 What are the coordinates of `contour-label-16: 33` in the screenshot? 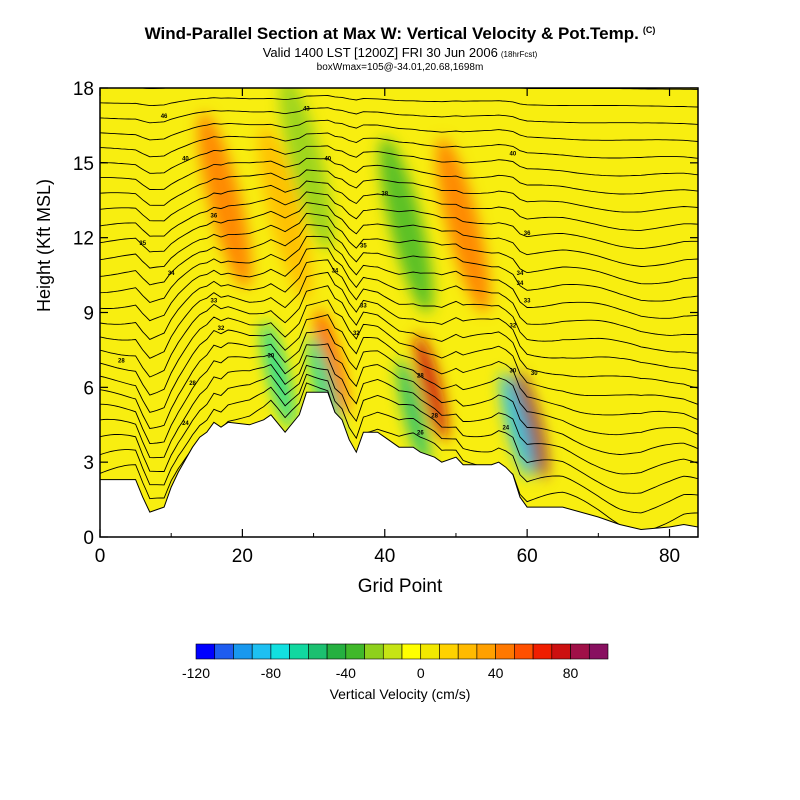 It's located at (527, 302).